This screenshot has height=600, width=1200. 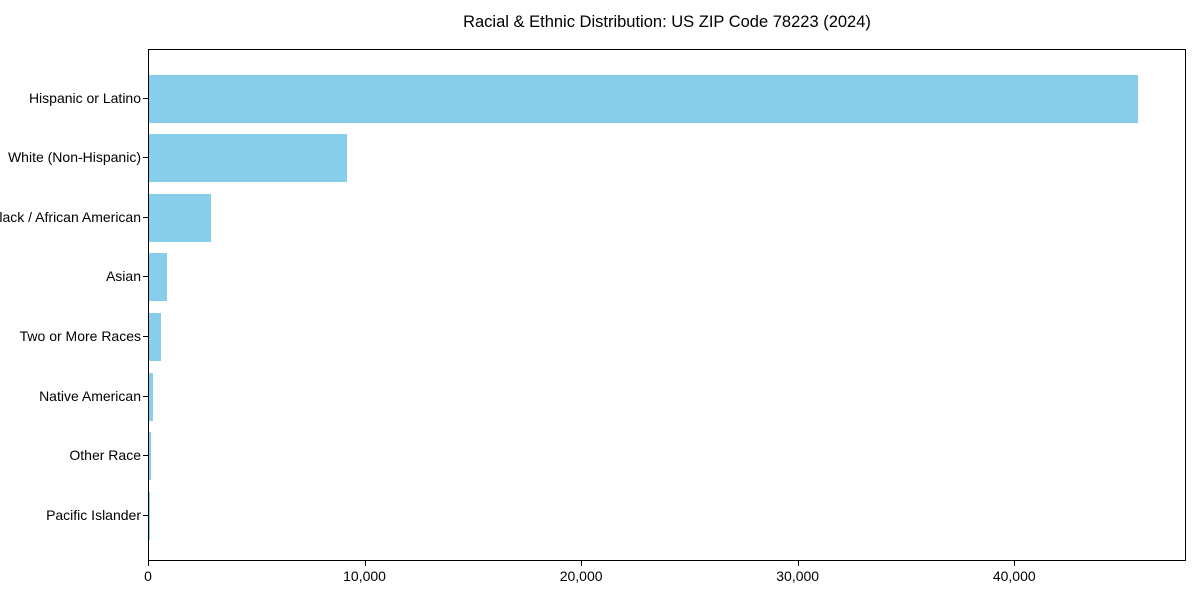 I want to click on bar-black-african-american, so click(x=180, y=217).